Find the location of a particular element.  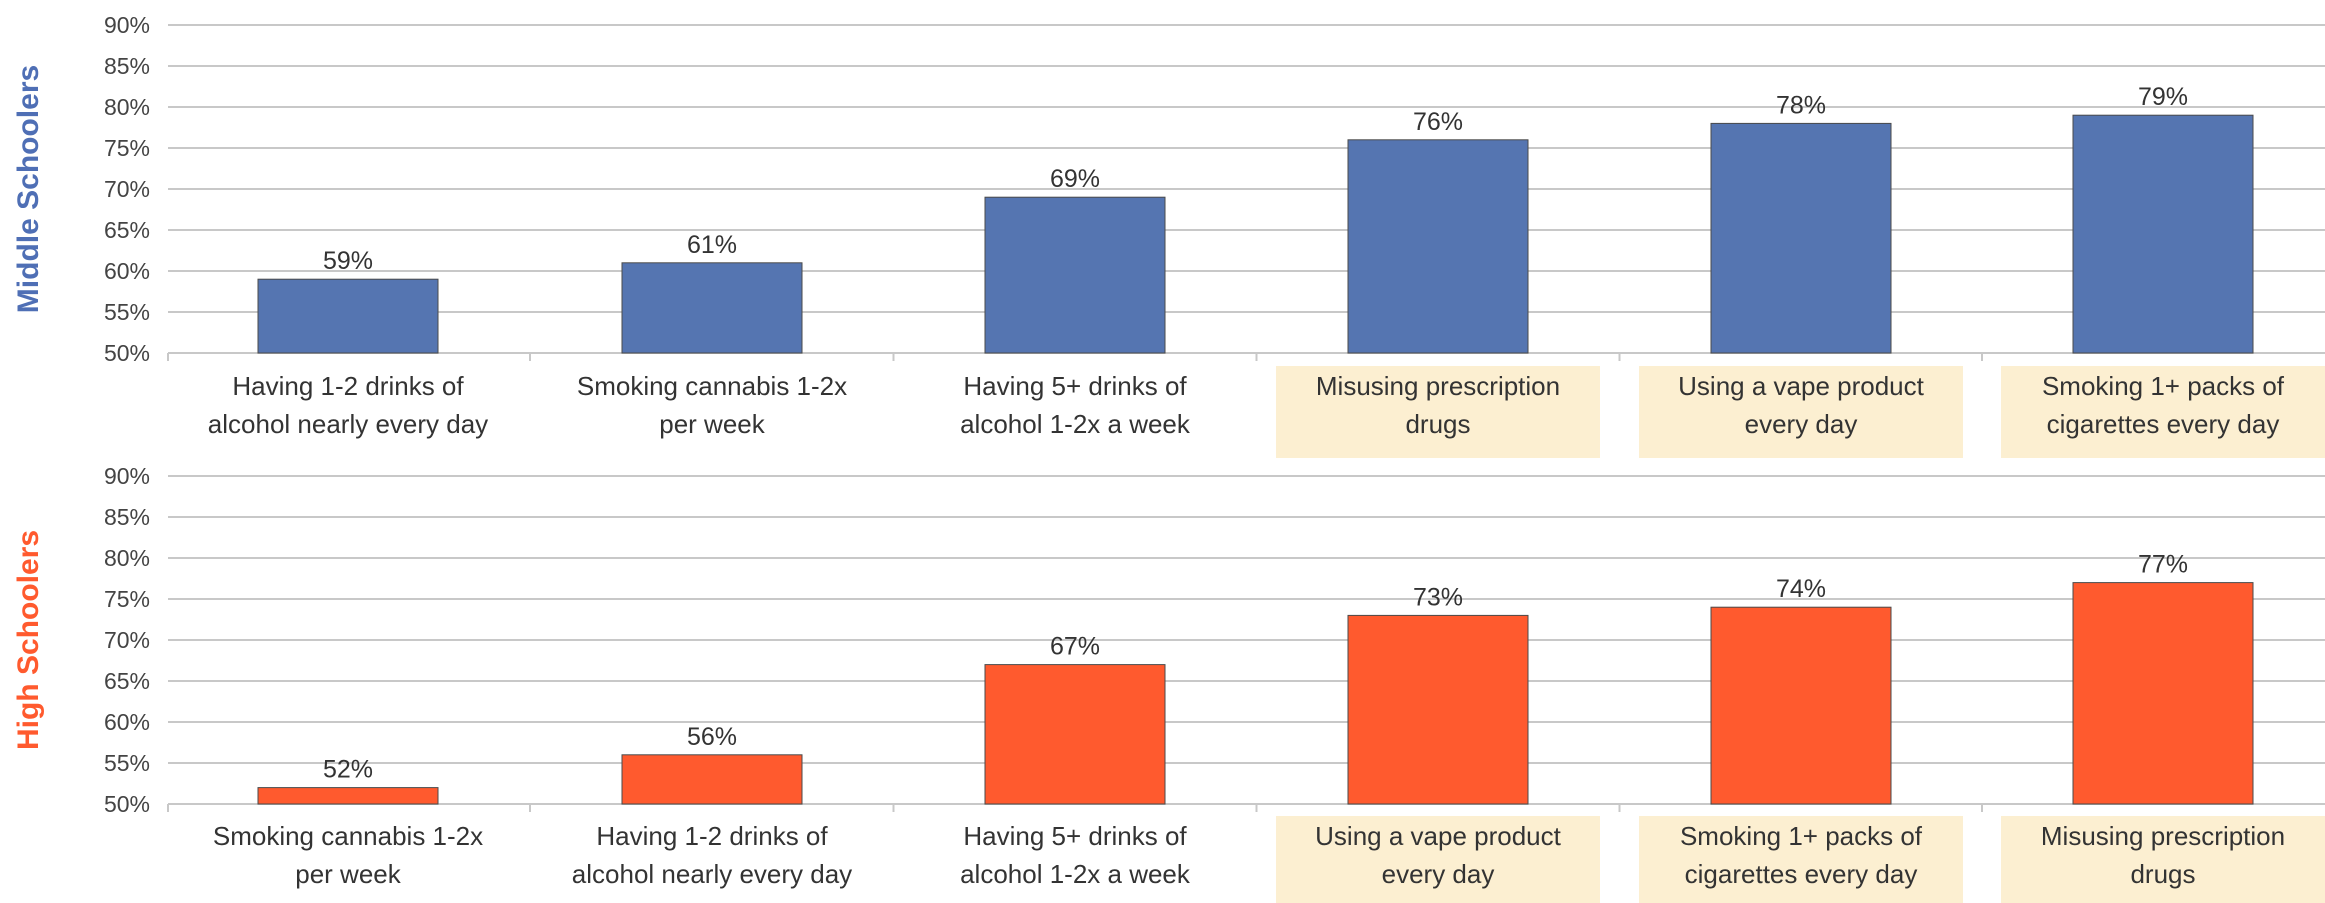

data-label: 76% is located at coordinates (1438, 122).